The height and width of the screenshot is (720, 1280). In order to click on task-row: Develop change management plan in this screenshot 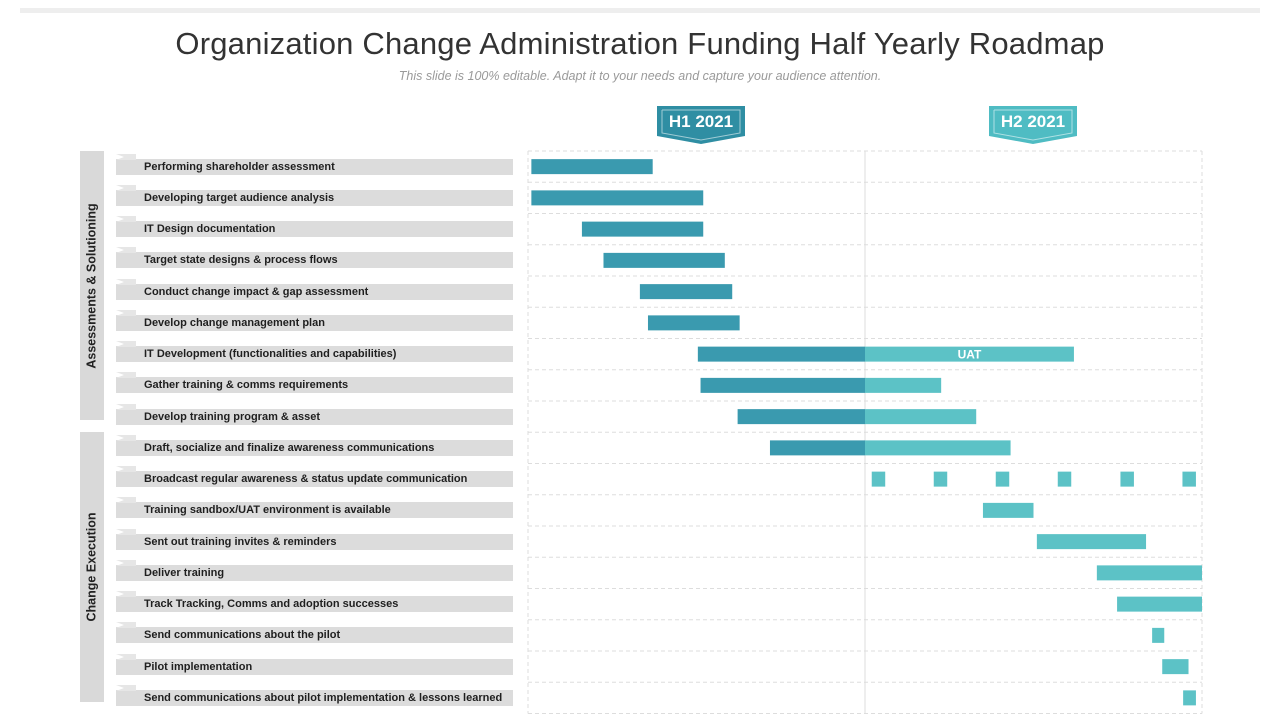, I will do `click(314, 320)`.